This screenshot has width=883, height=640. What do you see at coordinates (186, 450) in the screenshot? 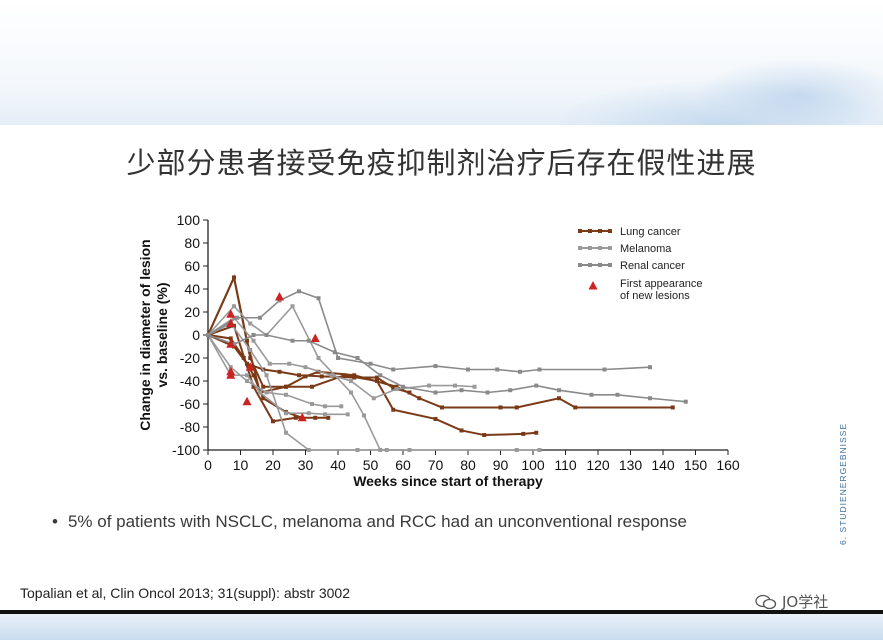
I see `y-tick-label: -100` at bounding box center [186, 450].